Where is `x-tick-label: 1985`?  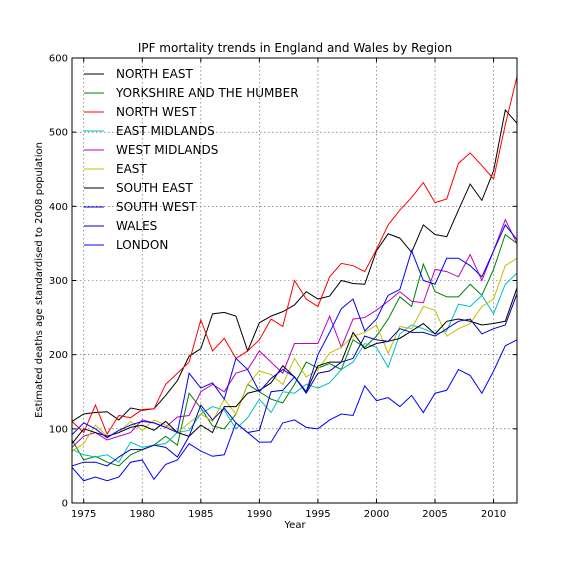 x-tick-label: 1985 is located at coordinates (200, 514).